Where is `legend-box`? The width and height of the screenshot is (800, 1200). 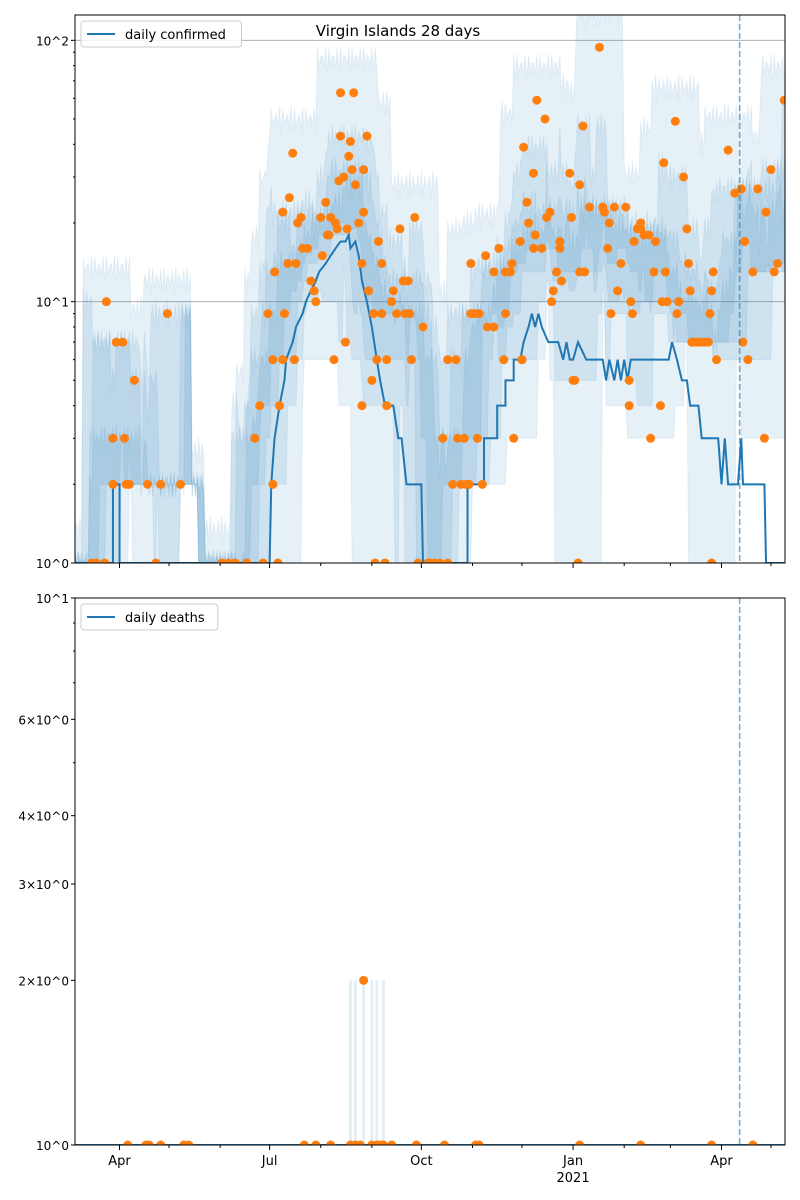 legend-box is located at coordinates (161, 34).